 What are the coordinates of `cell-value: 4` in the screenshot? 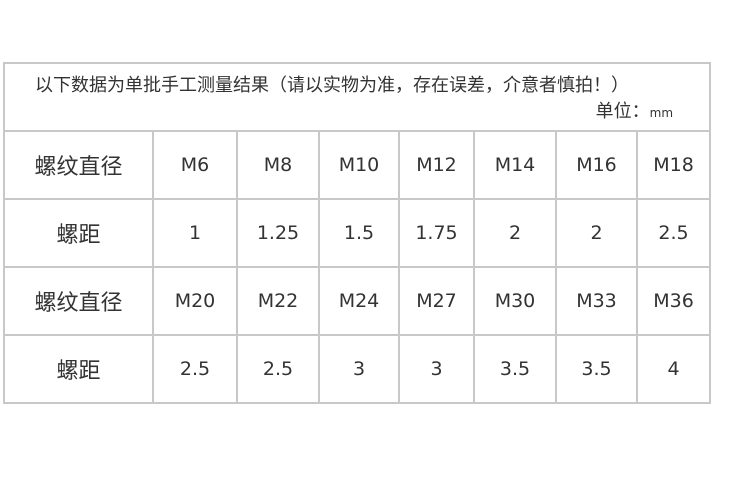 It's located at (673, 369).